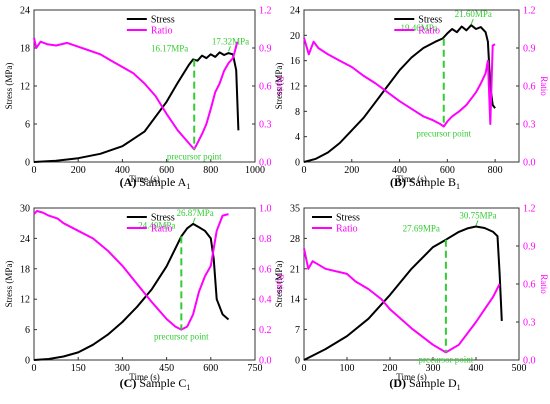 The height and width of the screenshot is (404, 550). Describe the element at coordinates (477, 215) in the screenshot. I see `value-annotation: 30.75MPa` at that location.